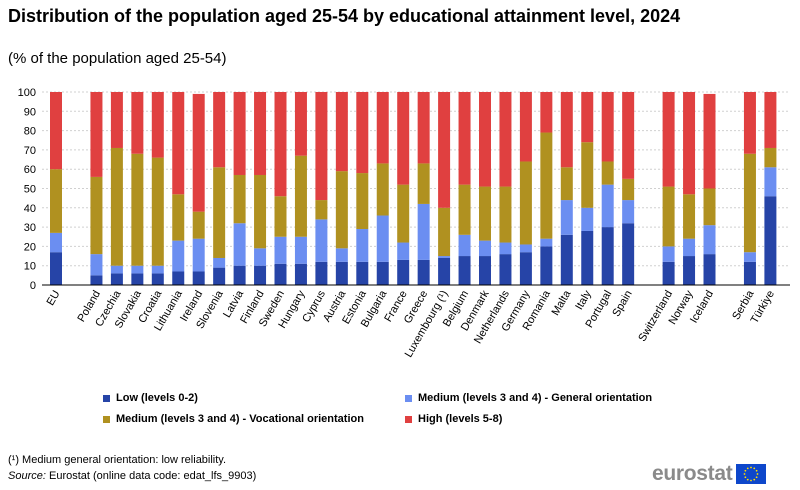 The height and width of the screenshot is (490, 800). What do you see at coordinates (30, 132) in the screenshot?
I see `y-tick-label: 80` at bounding box center [30, 132].